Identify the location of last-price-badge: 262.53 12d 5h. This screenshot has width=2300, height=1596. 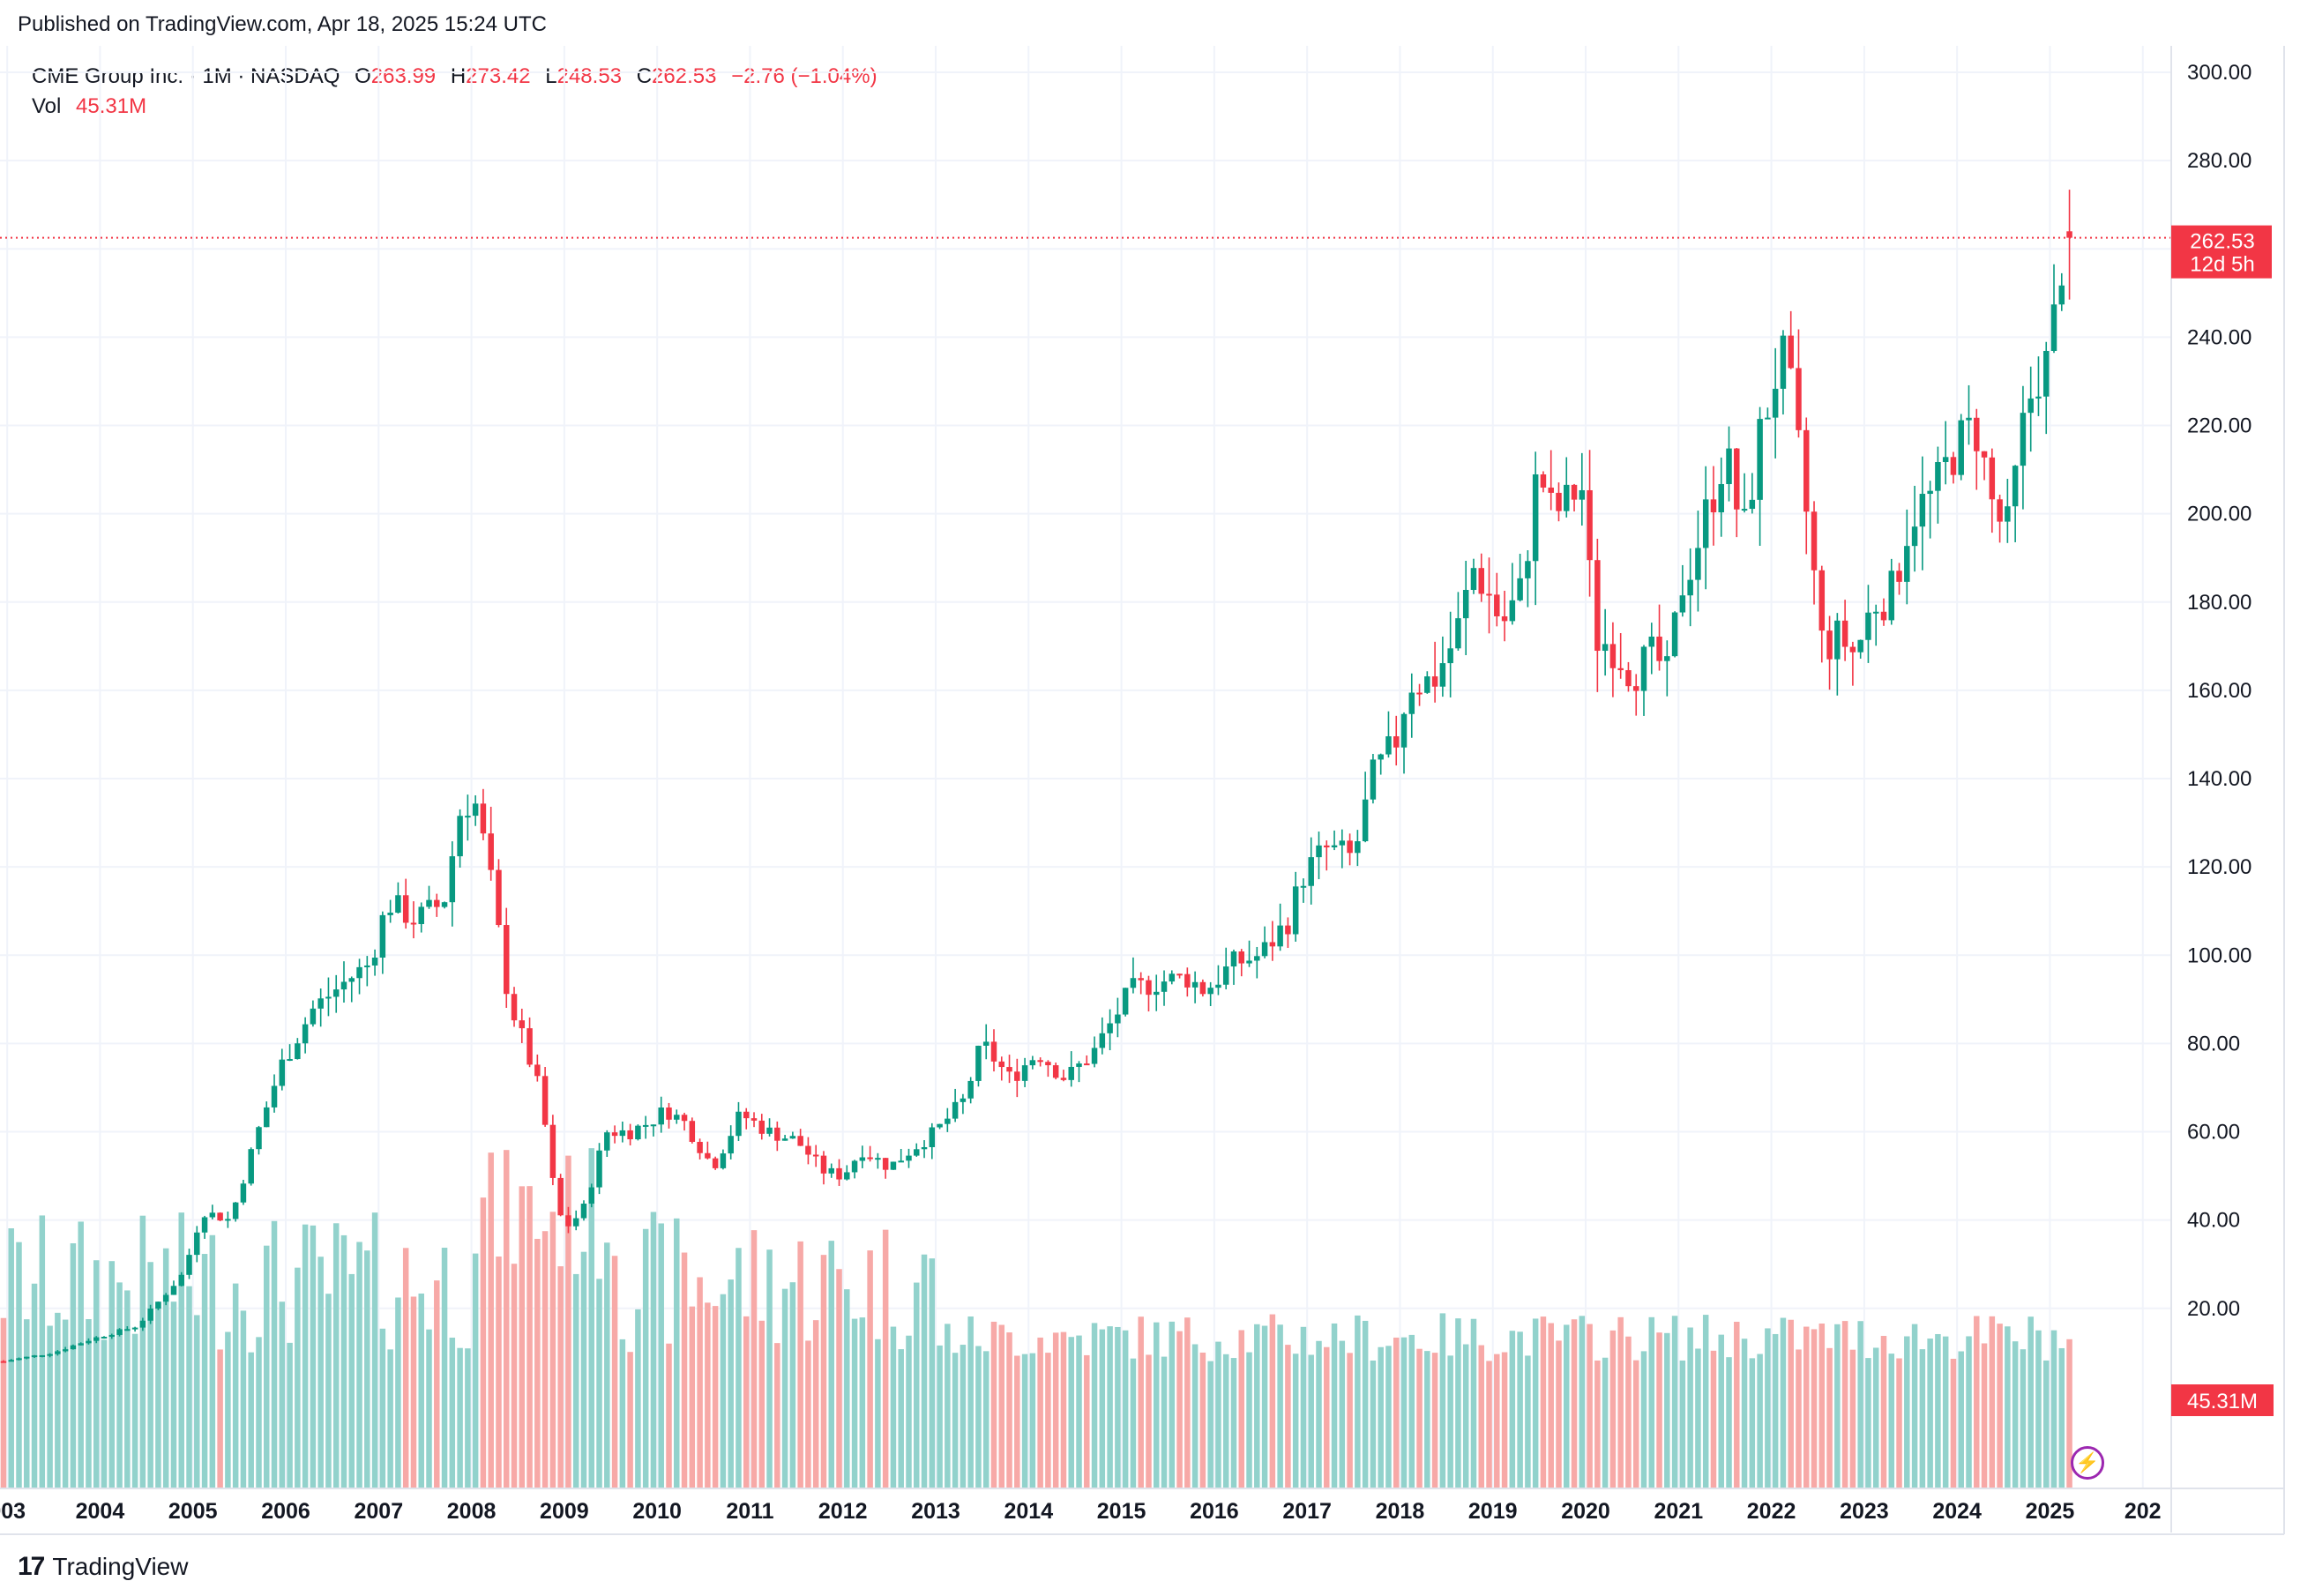
(2222, 252).